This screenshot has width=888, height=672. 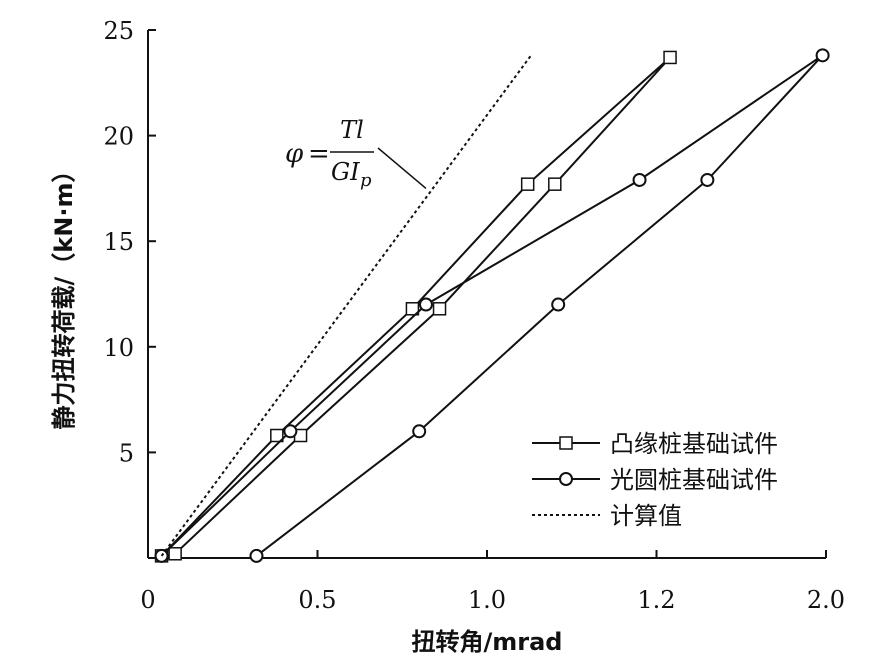 I want to click on formula-equals: =, so click(x=319, y=154).